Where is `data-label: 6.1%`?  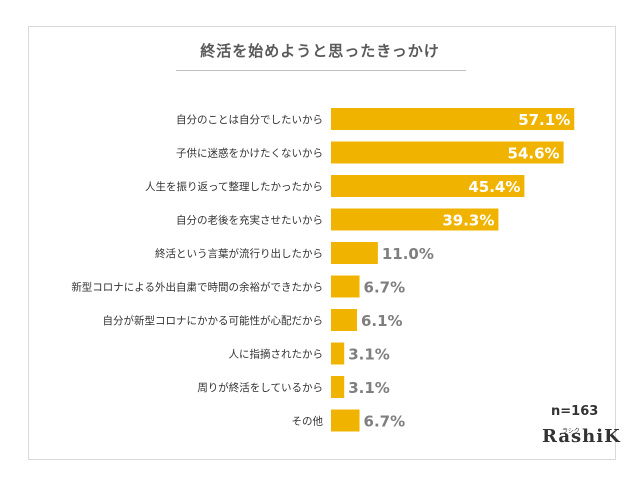 data-label: 6.1% is located at coordinates (382, 321).